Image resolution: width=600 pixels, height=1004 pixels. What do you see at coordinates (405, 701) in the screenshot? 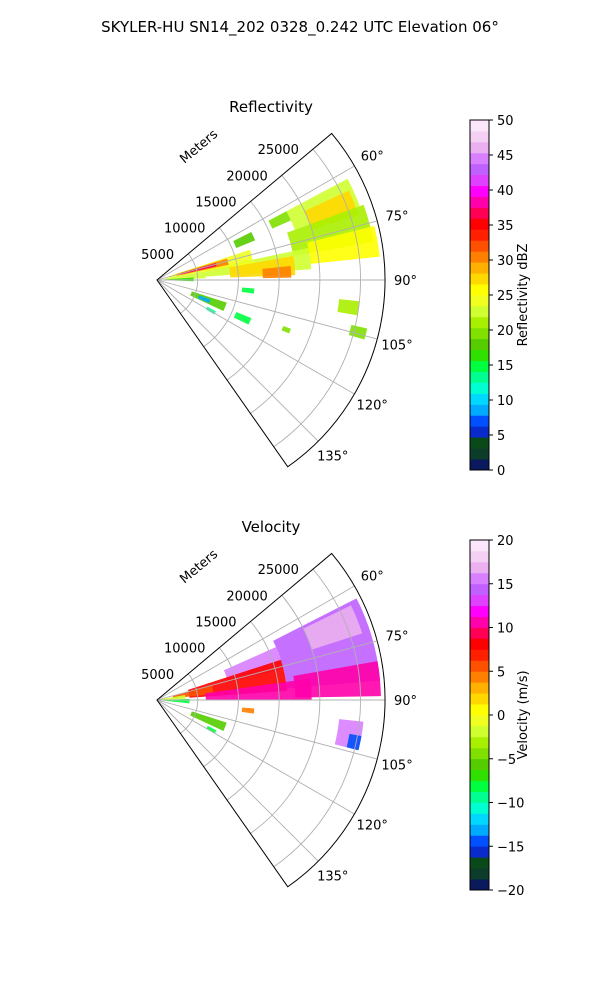
I see `azimuth-tick-label: 90°` at bounding box center [405, 701].